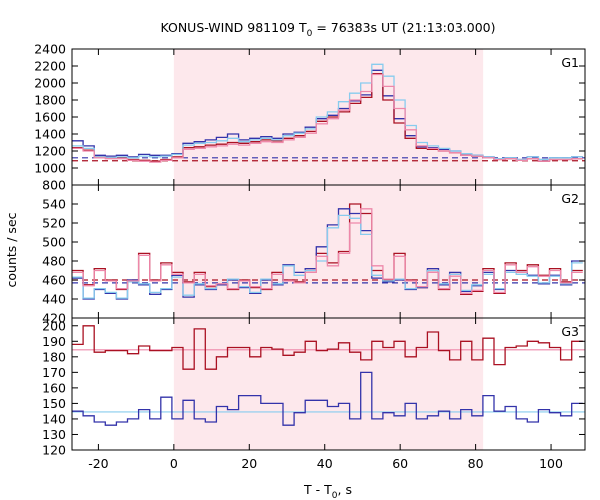 The height and width of the screenshot is (500, 600). I want to click on y-tick-label: 800, so click(54, 185).